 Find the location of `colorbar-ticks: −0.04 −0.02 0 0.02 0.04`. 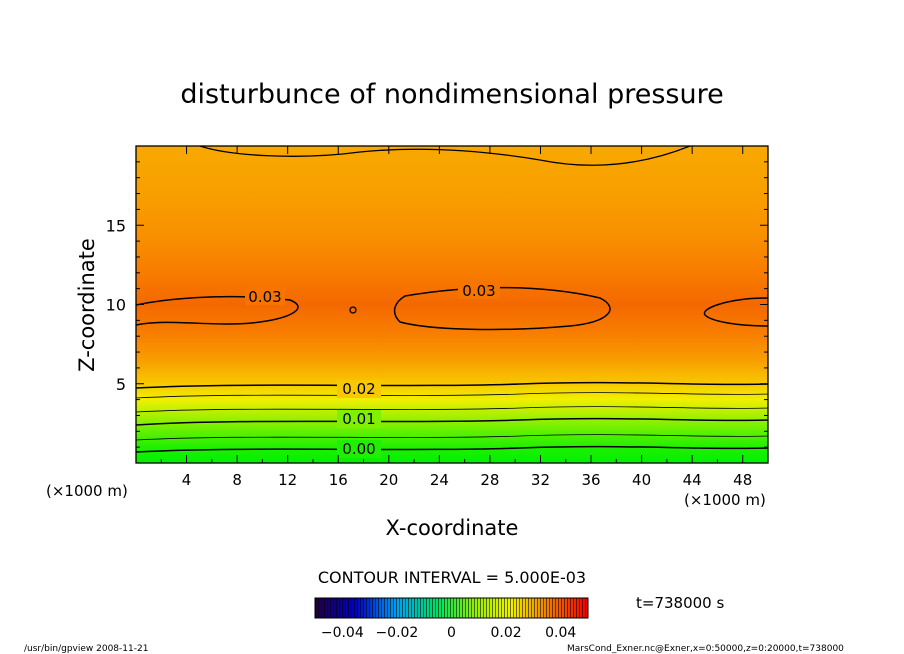

colorbar-ticks: −0.04 −0.02 0 0.02 0.04 is located at coordinates (449, 633).